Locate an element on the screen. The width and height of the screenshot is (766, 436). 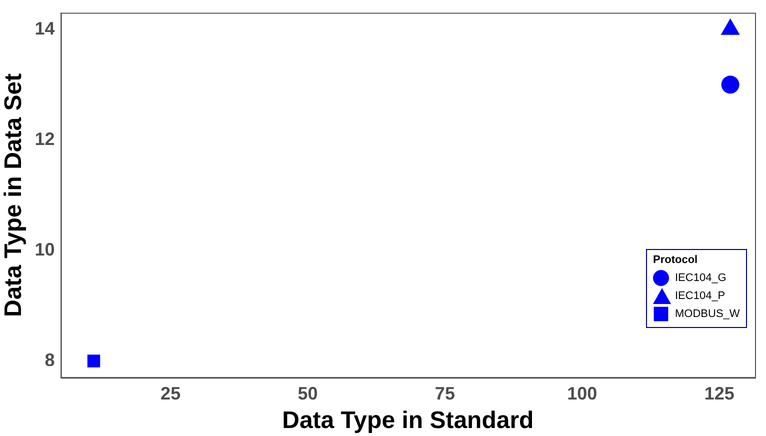
legend-title: Protocol is located at coordinates (676, 260).